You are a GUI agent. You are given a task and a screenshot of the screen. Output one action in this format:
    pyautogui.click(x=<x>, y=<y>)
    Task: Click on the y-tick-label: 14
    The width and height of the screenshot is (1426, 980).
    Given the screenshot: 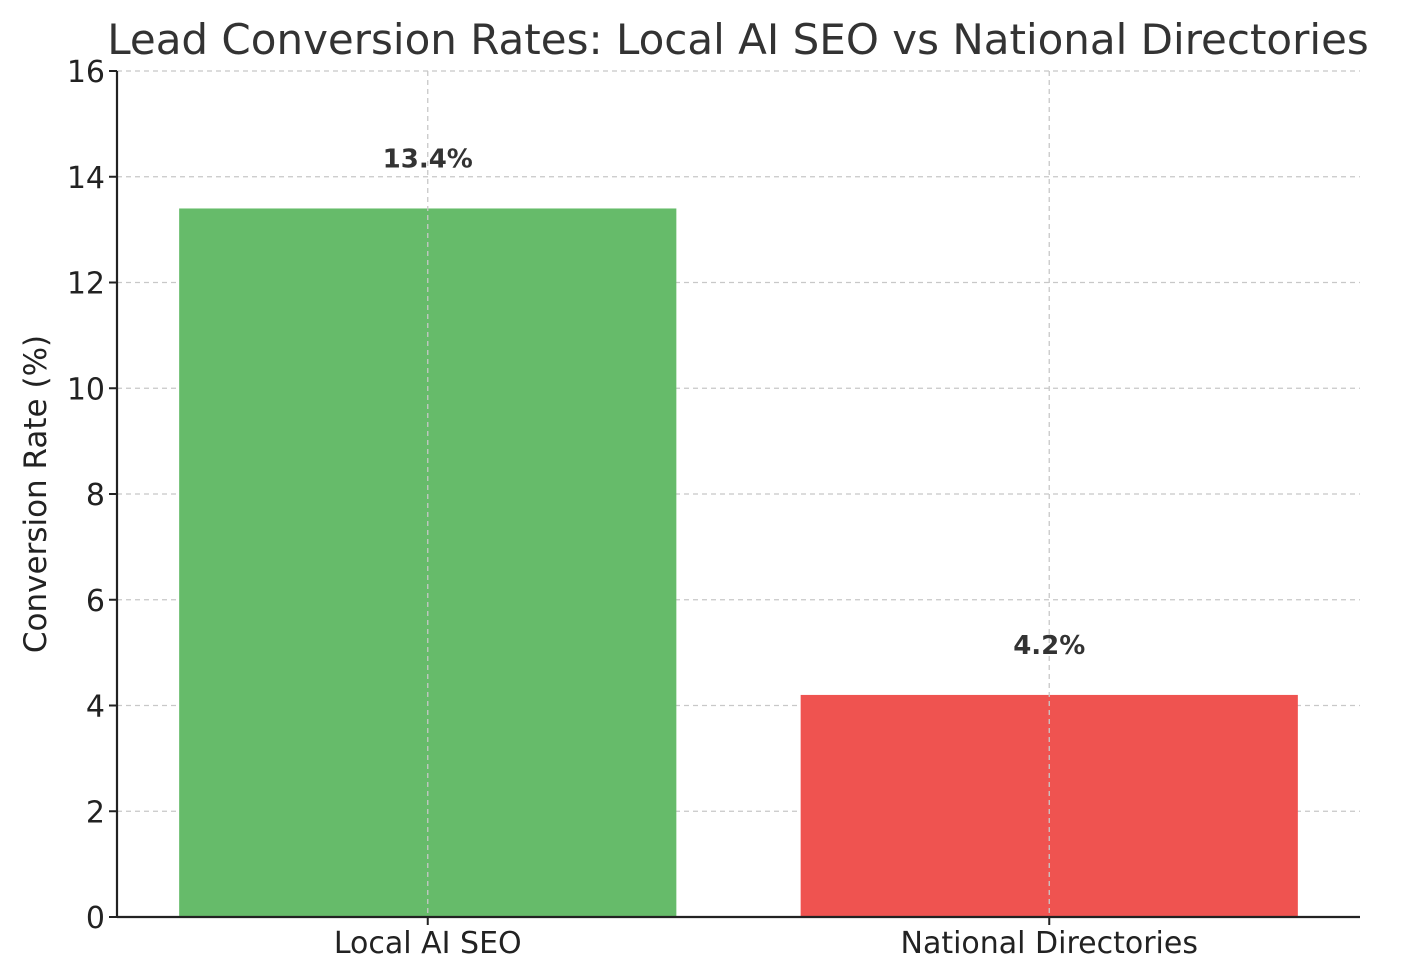 What is the action you would take?
    pyautogui.click(x=86, y=178)
    